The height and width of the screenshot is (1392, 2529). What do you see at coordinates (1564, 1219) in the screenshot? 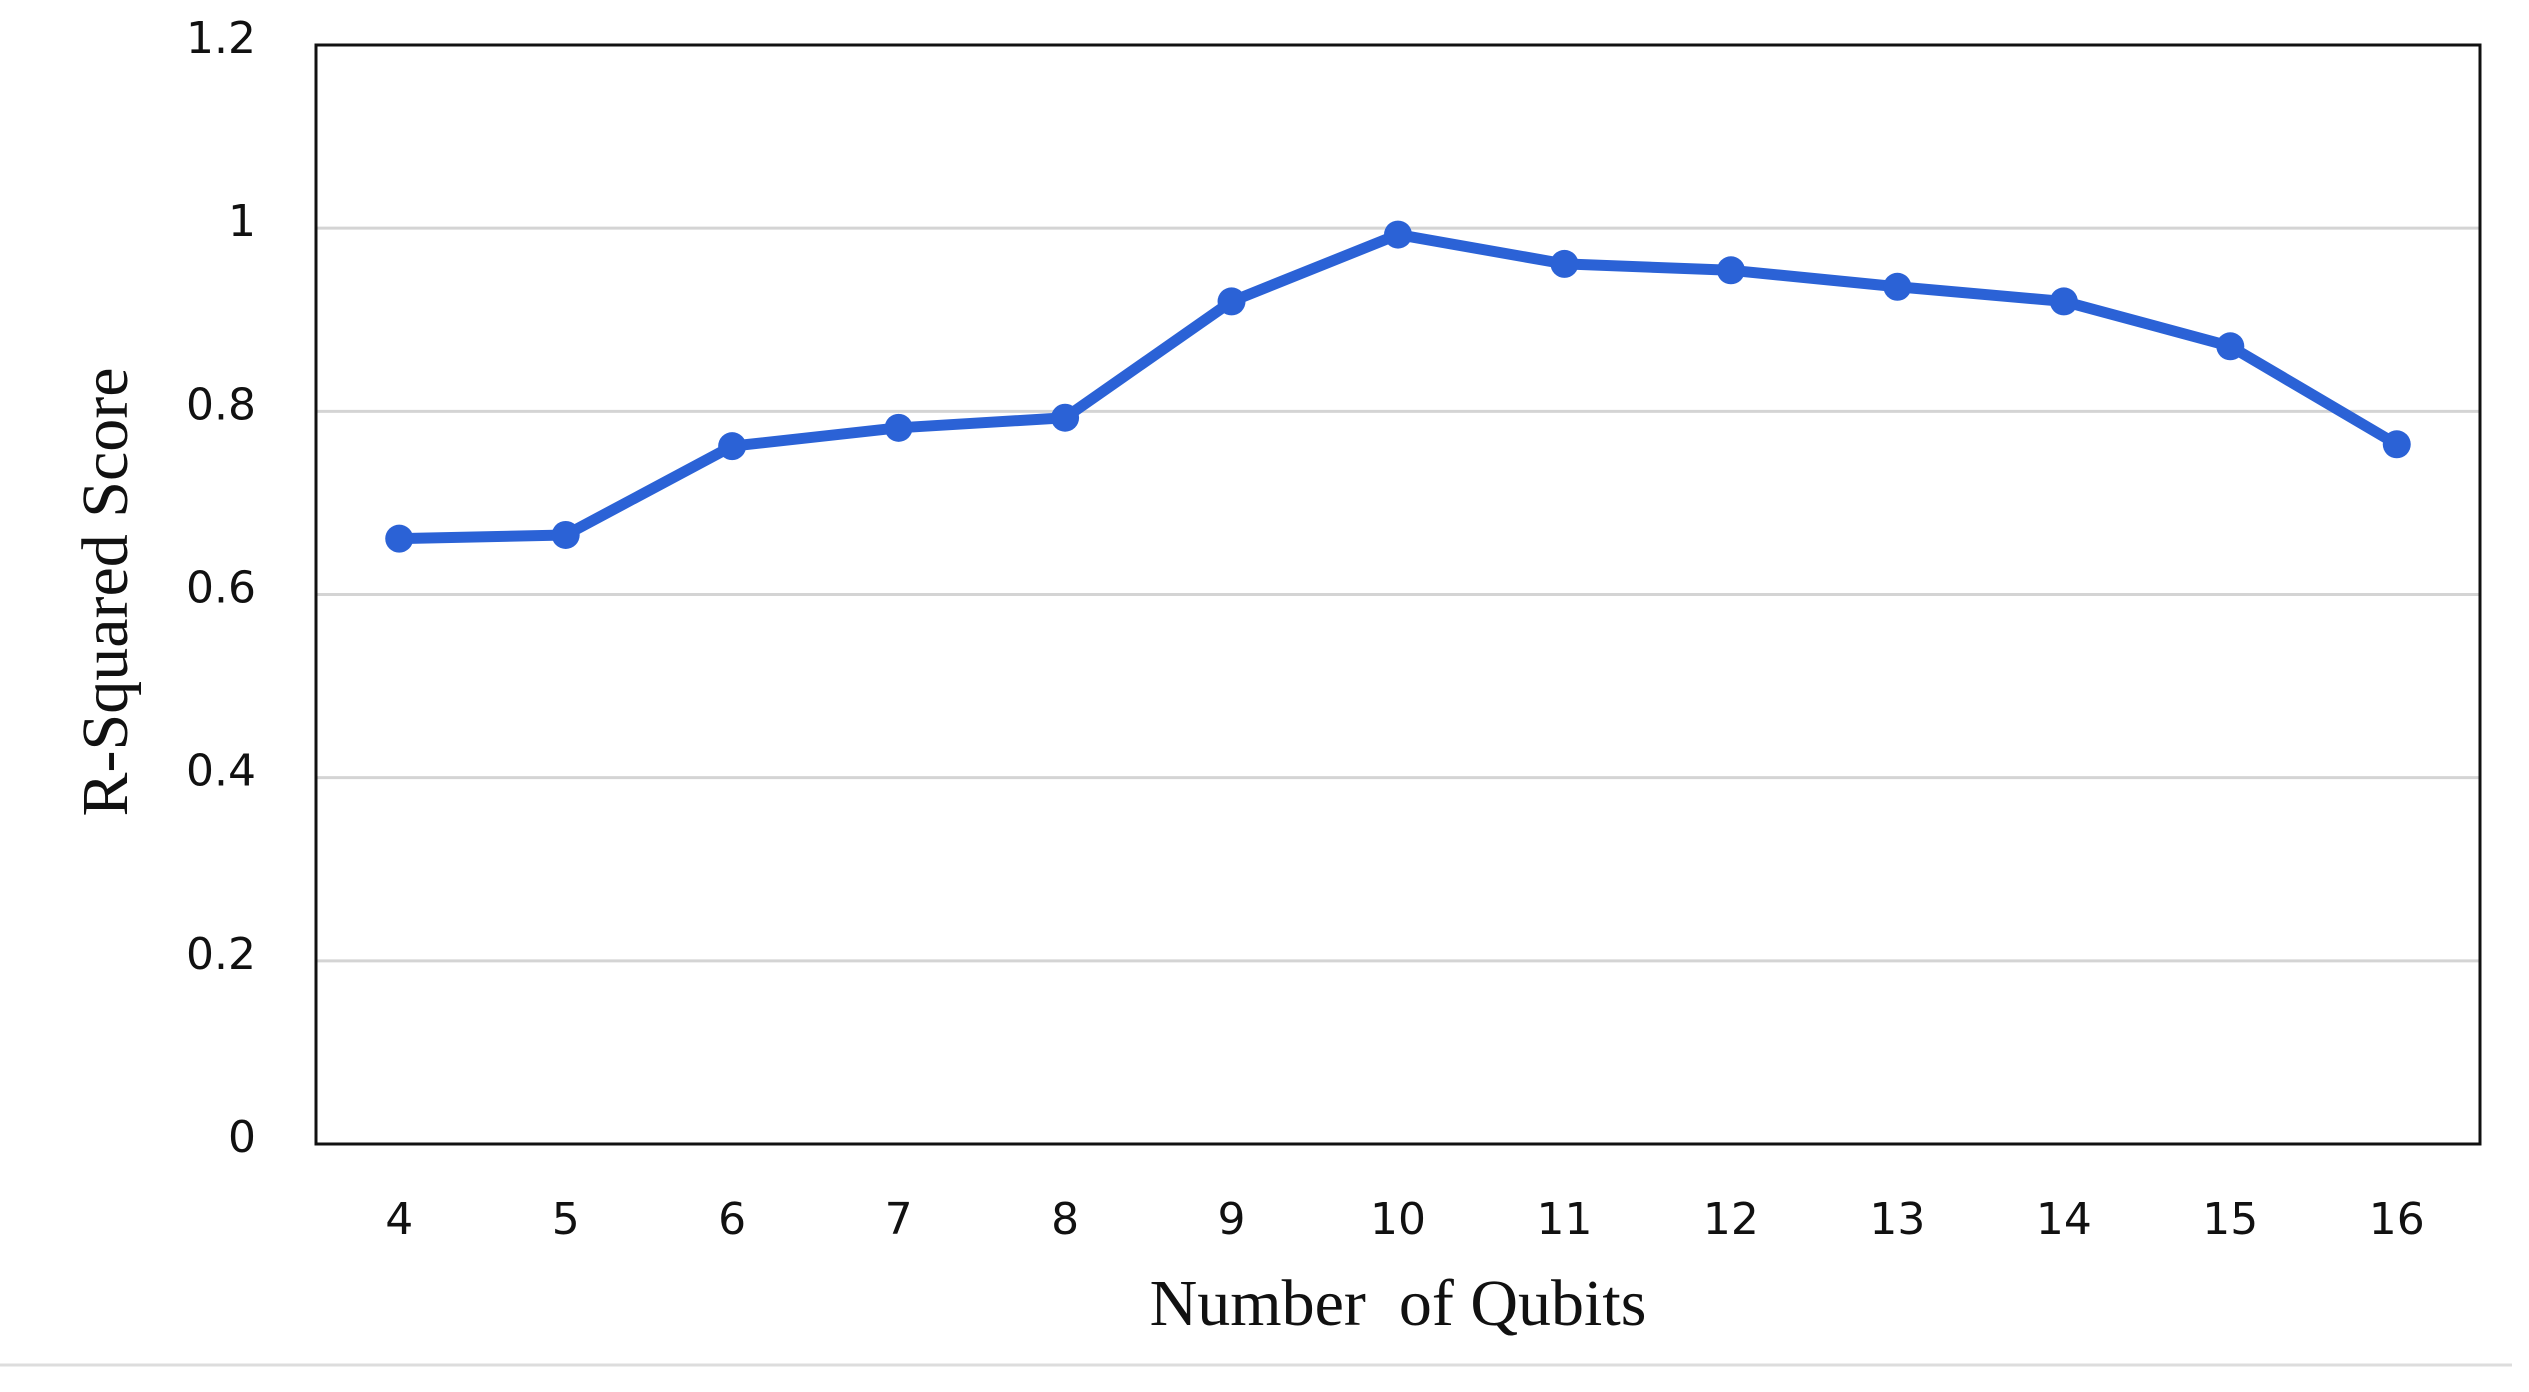
I see `x-tick-label: 11` at bounding box center [1564, 1219].